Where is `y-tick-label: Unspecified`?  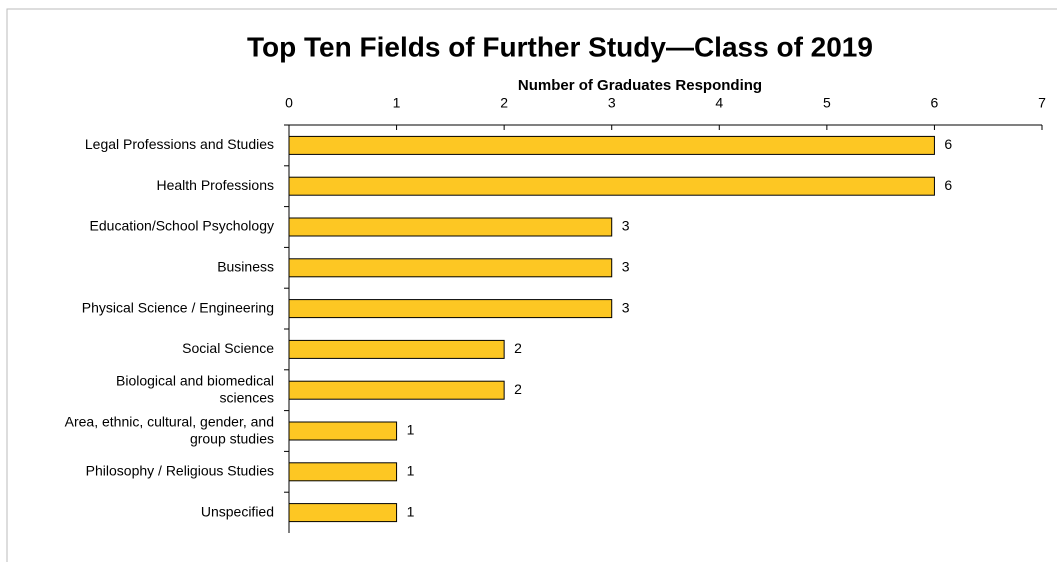 y-tick-label: Unspecified is located at coordinates (237, 511).